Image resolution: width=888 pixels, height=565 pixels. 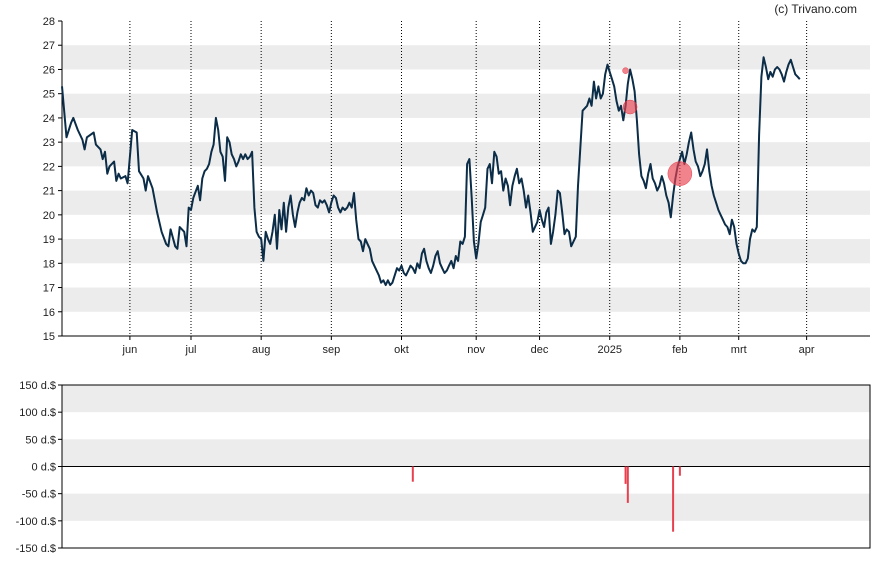 What do you see at coordinates (679, 350) in the screenshot?
I see `x-tick-label: feb` at bounding box center [679, 350].